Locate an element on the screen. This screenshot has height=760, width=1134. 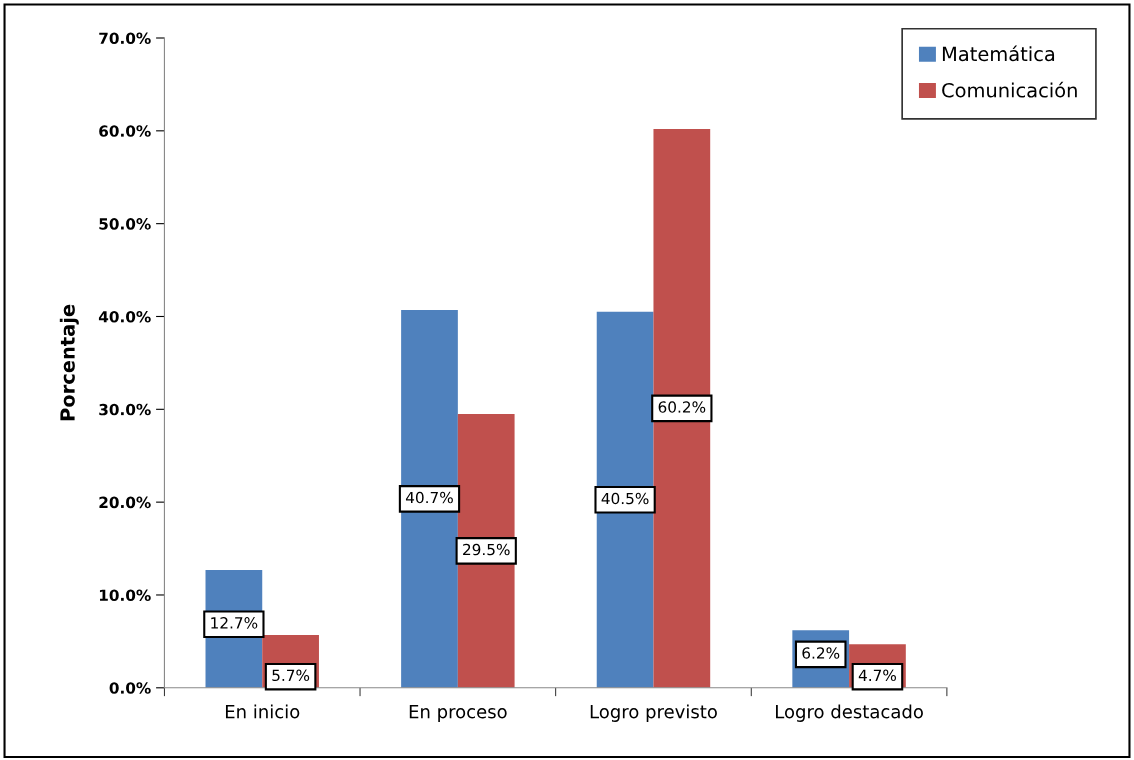
x-tick-label: Logro destacado is located at coordinates (849, 713).